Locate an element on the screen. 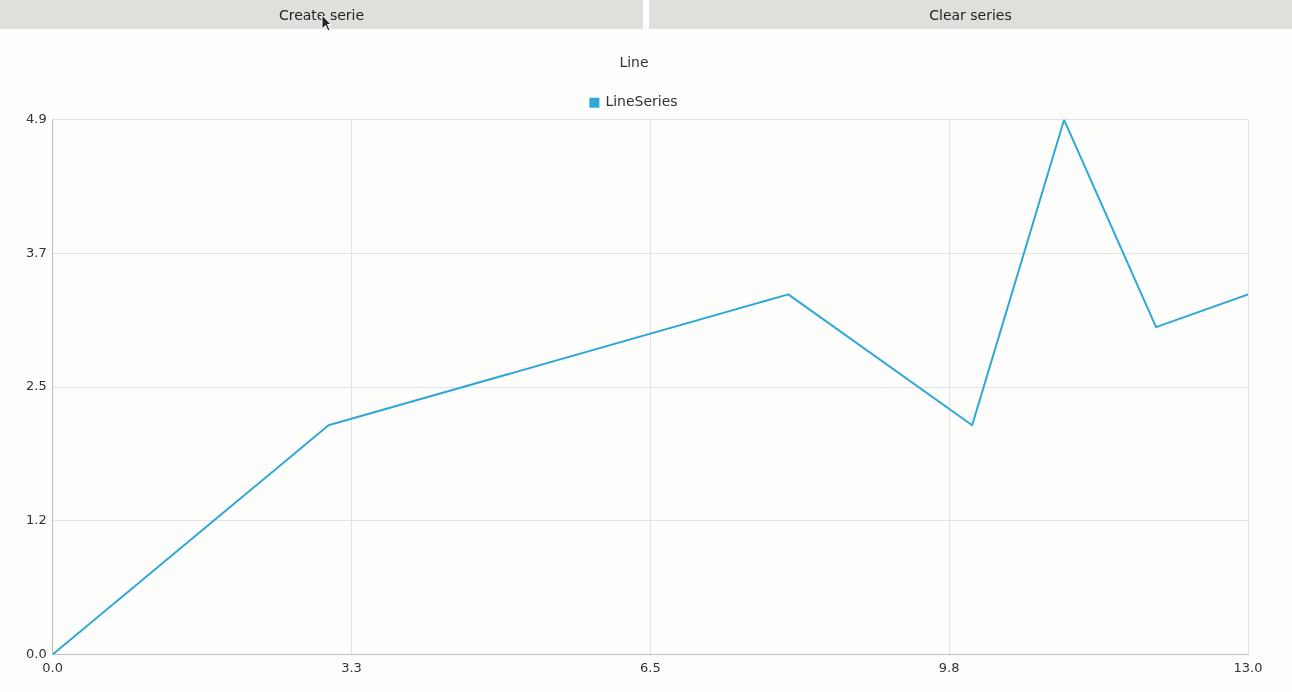 This screenshot has width=1292, height=692. legend-label: LineSeries is located at coordinates (641, 101).